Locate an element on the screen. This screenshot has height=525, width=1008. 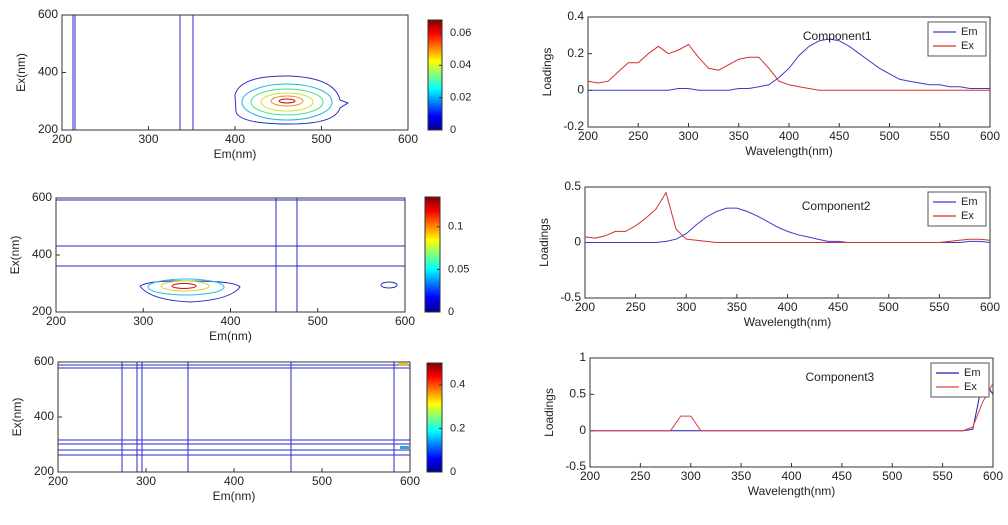
colorbar-tick-label: 0.06 is located at coordinates (460, 33).